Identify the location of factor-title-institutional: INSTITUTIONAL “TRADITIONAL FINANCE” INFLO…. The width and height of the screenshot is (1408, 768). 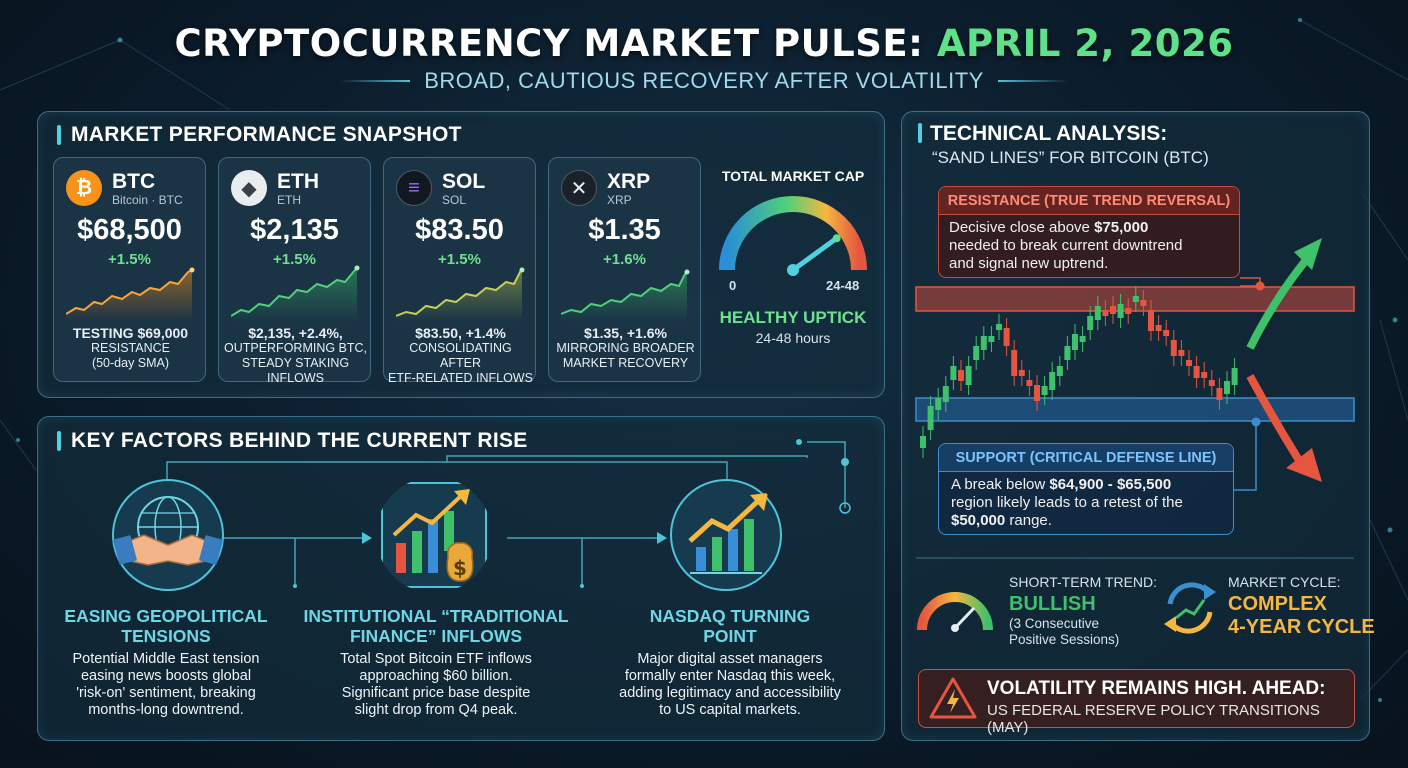
(436, 626).